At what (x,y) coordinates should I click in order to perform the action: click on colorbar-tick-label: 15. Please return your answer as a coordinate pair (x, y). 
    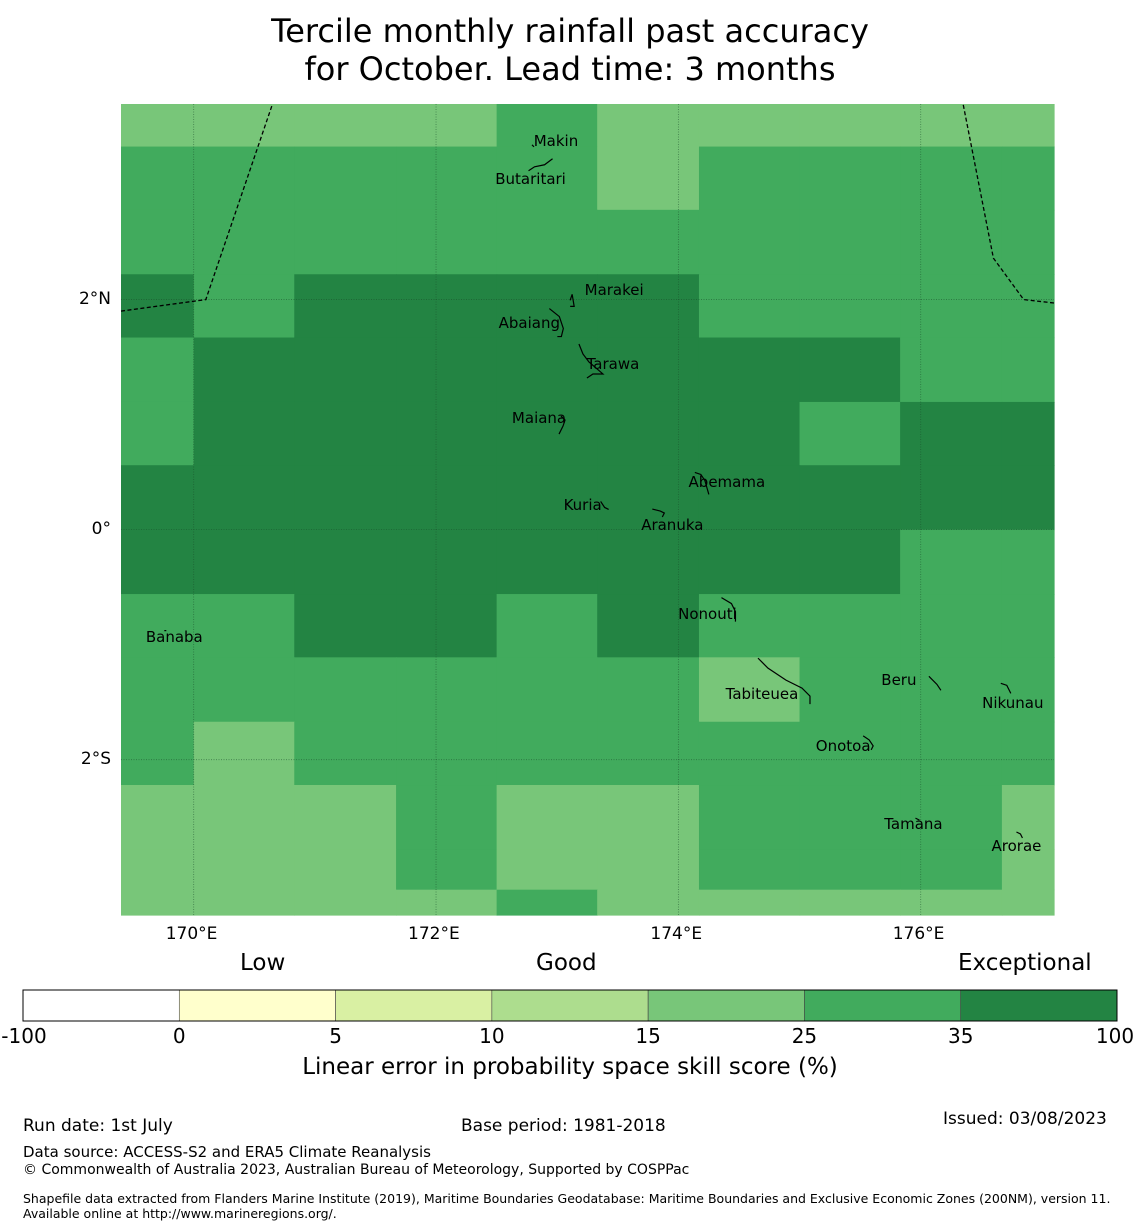
    Looking at the image, I should click on (648, 1036).